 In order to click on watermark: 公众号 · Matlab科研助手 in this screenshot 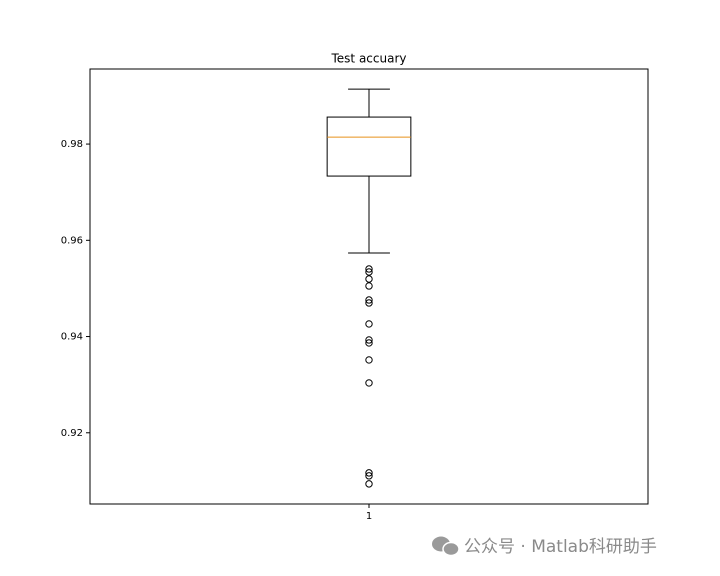, I will do `click(560, 547)`.